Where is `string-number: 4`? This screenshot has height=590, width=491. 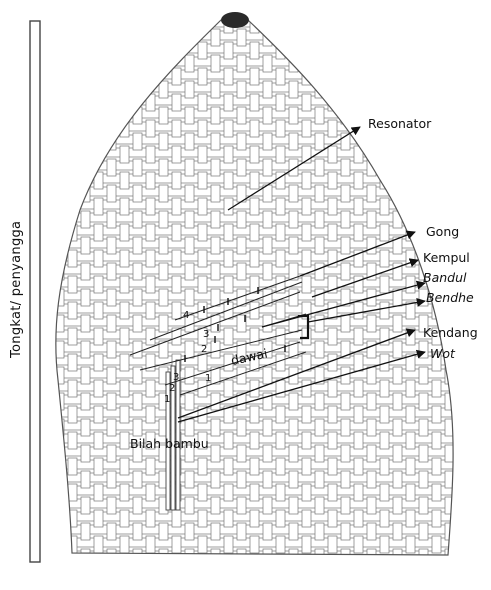 string-number: 4 is located at coordinates (186, 315).